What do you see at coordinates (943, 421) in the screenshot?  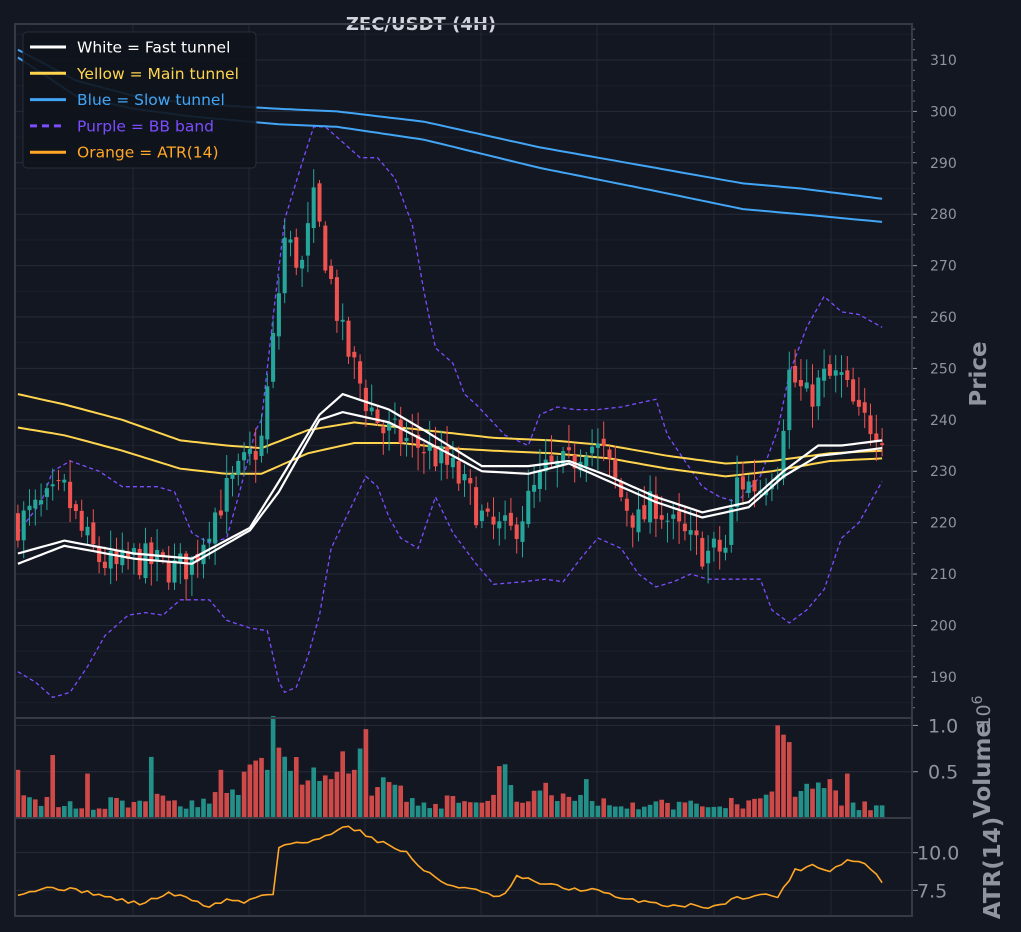 I see `price-tick-label: 240` at bounding box center [943, 421].